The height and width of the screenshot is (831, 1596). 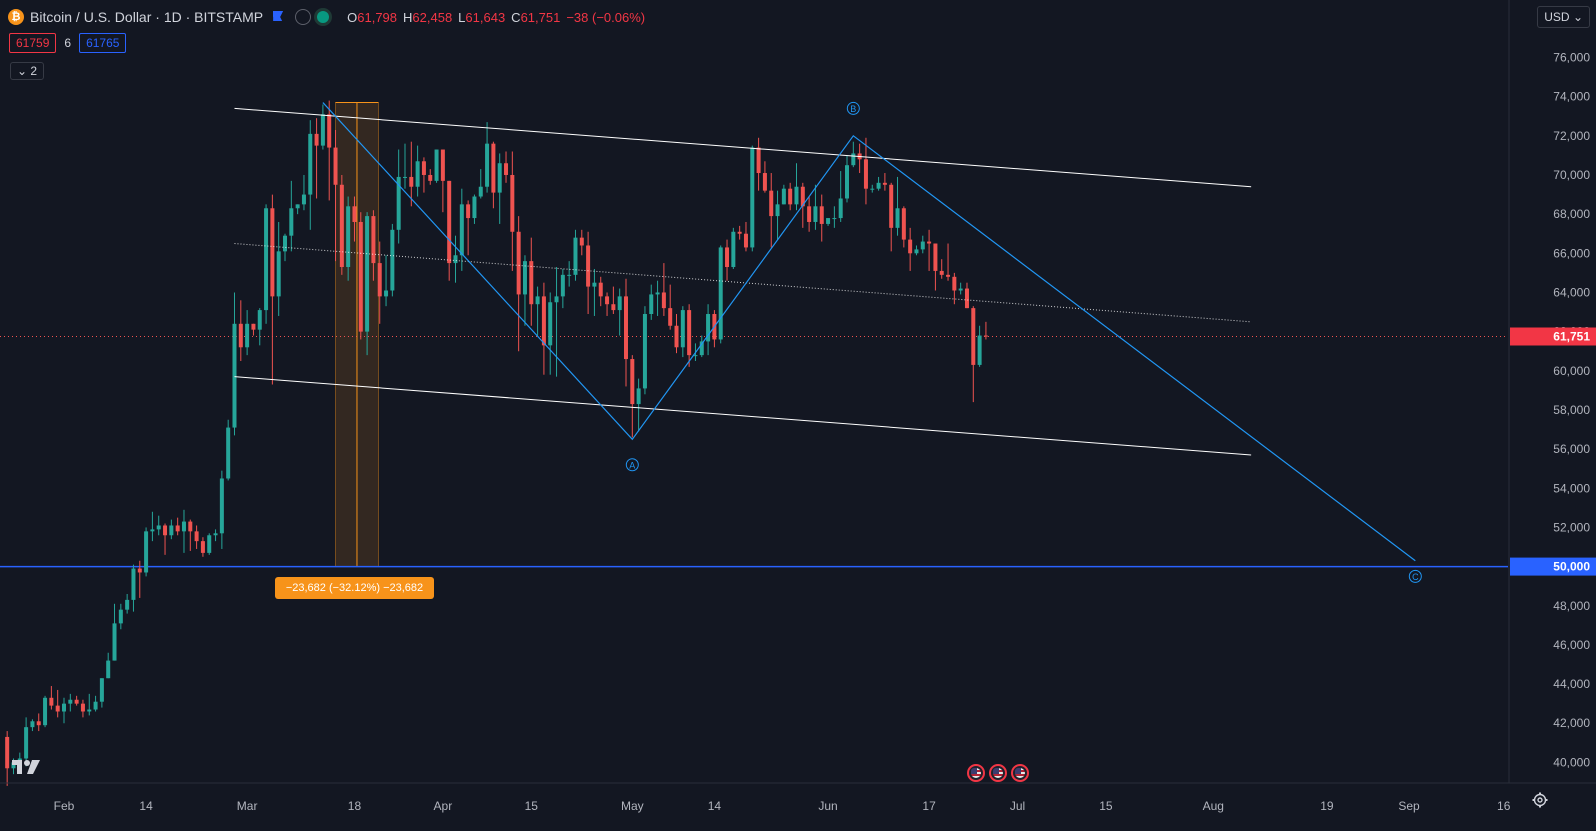 What do you see at coordinates (147, 17) in the screenshot?
I see `symbol-title: Bitcoin / U.S. Dollar · 1D · BITSTAMP` at bounding box center [147, 17].